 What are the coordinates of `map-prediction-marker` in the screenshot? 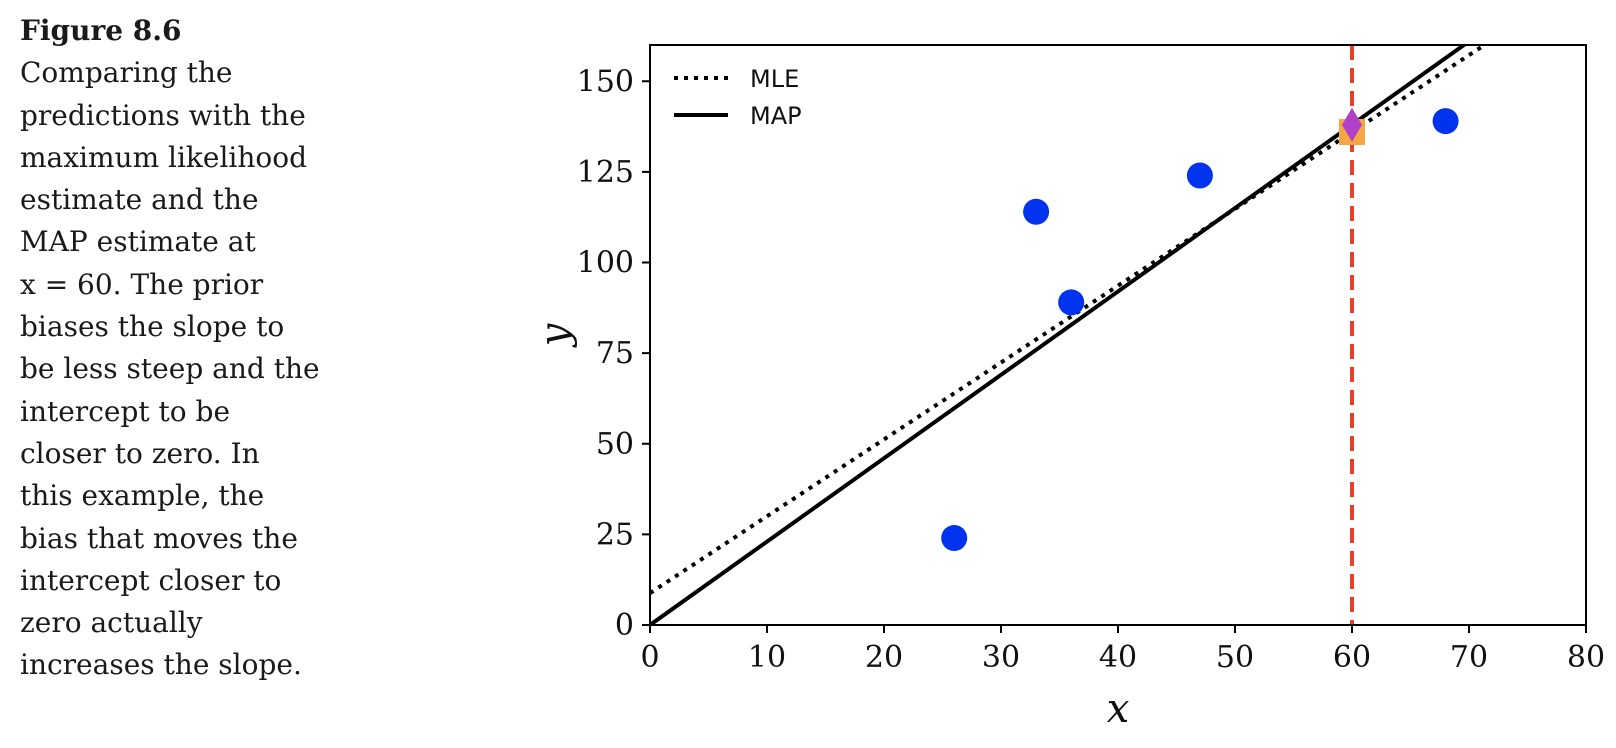 It's located at (1352, 124).